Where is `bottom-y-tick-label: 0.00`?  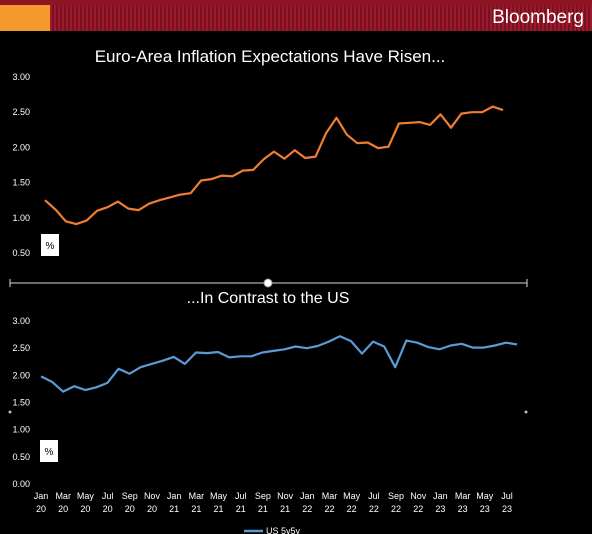
bottom-y-tick-label: 0.00 is located at coordinates (21, 484).